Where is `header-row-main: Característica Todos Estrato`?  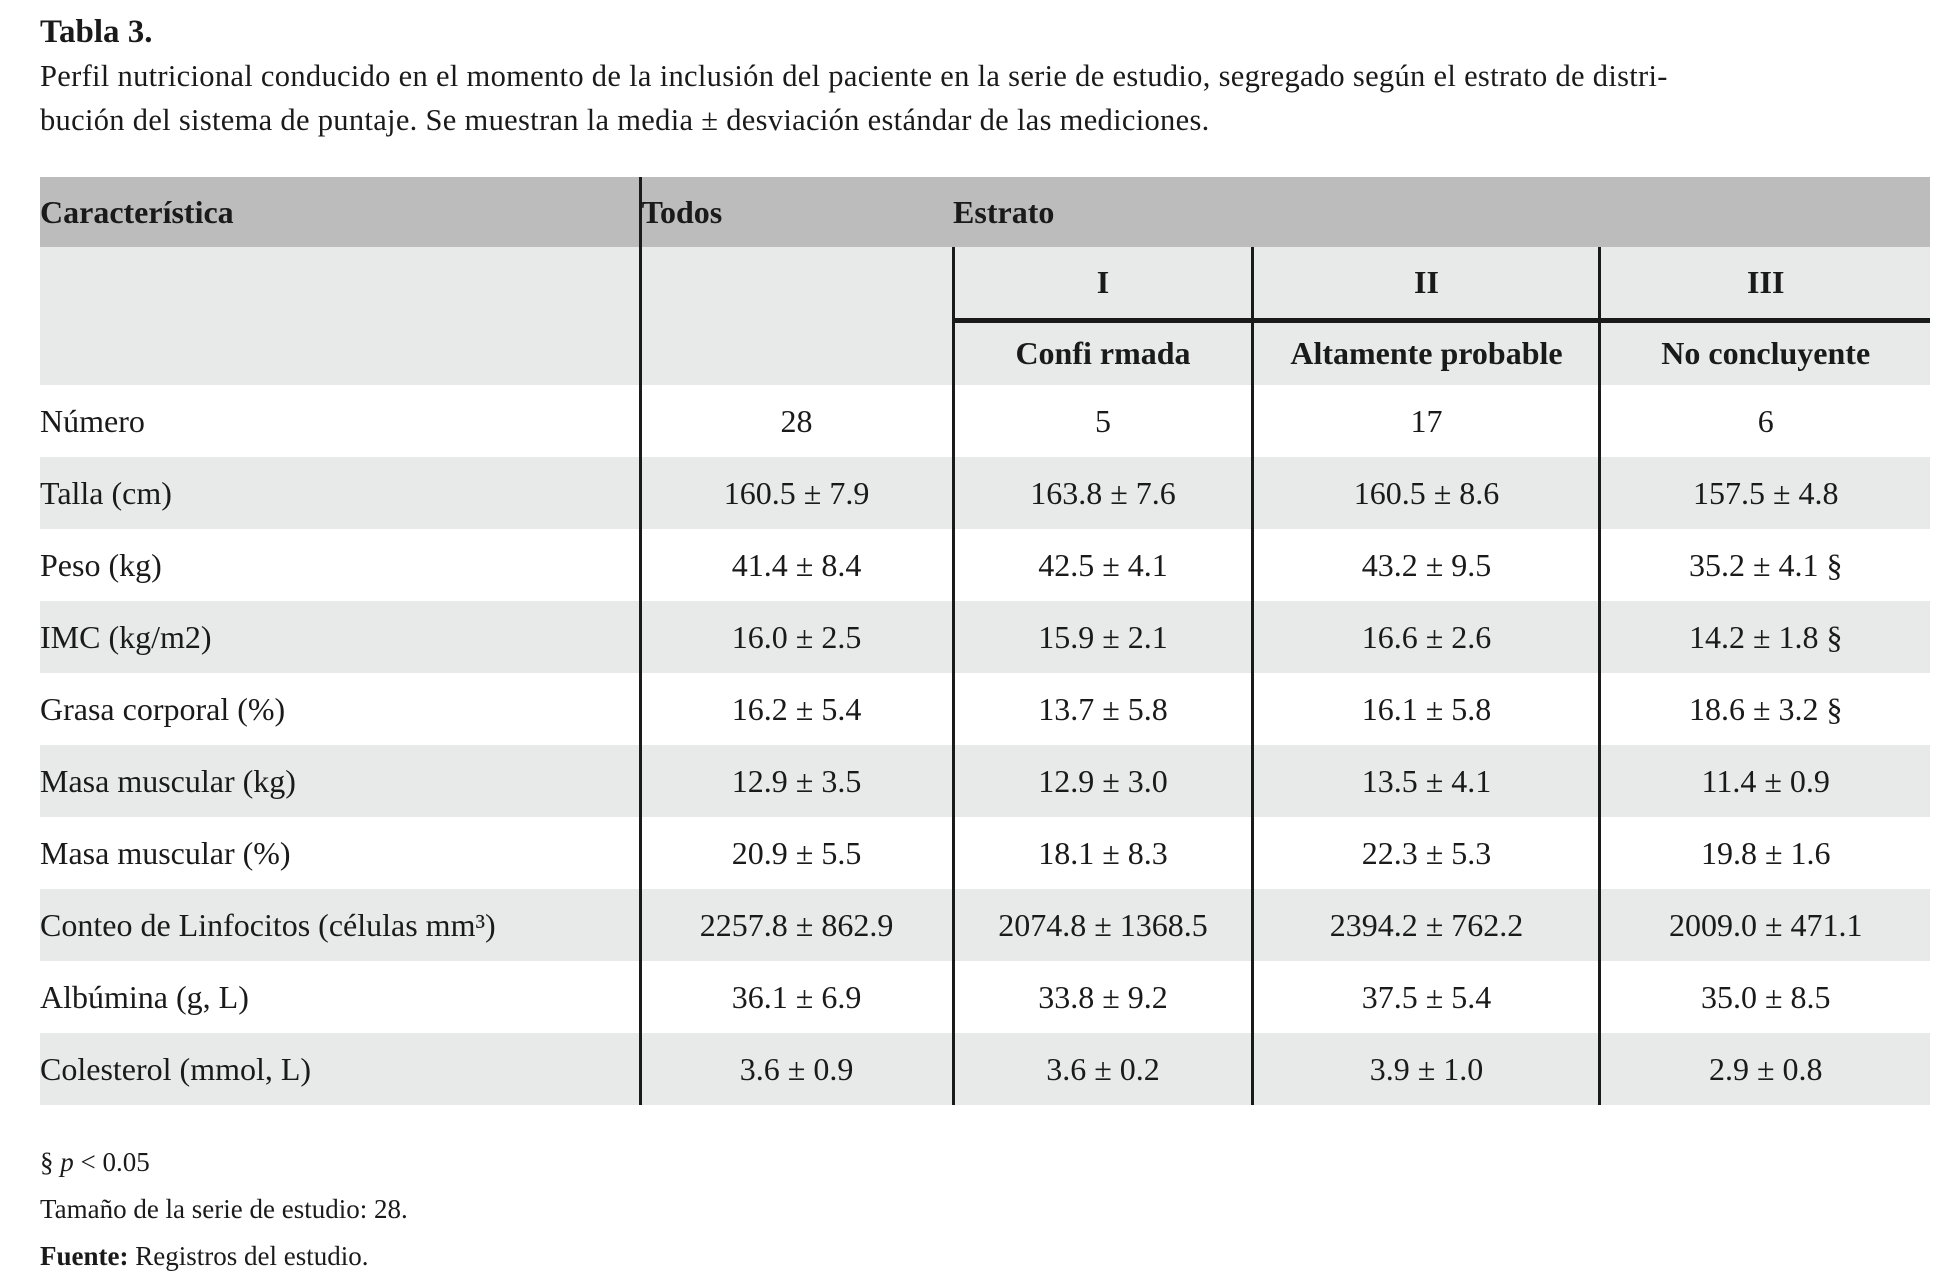
header-row-main: Característica Todos Estrato is located at coordinates (985, 212).